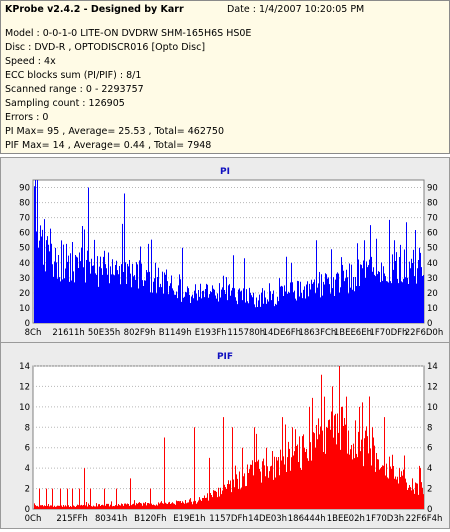  What do you see at coordinates (267, 519) in the screenshot?
I see `x-tick-label: 14DE03h` at bounding box center [267, 519].